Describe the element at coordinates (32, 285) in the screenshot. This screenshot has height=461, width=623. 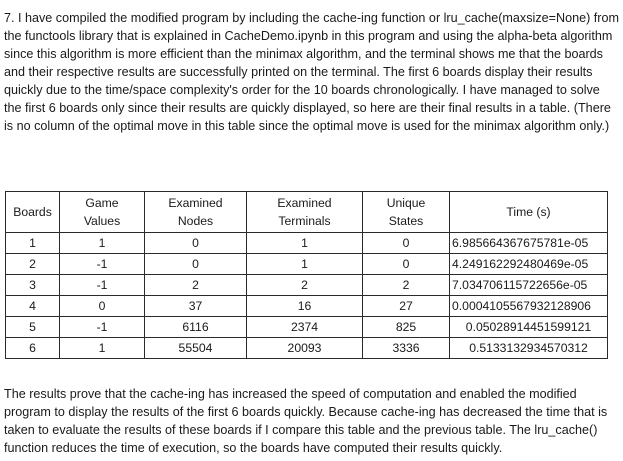
I see `cell-board: 3` at that location.